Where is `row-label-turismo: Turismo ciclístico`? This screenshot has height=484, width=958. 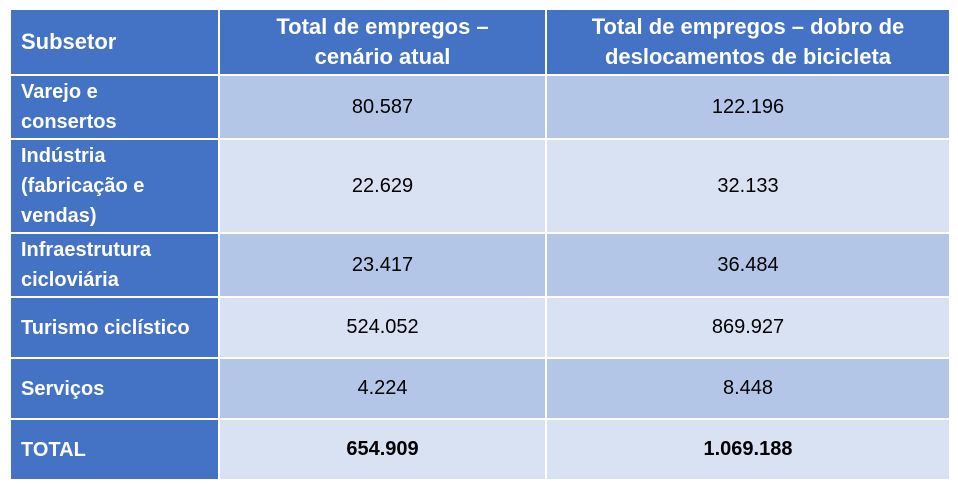 row-label-turismo: Turismo ciclístico is located at coordinates (114, 327).